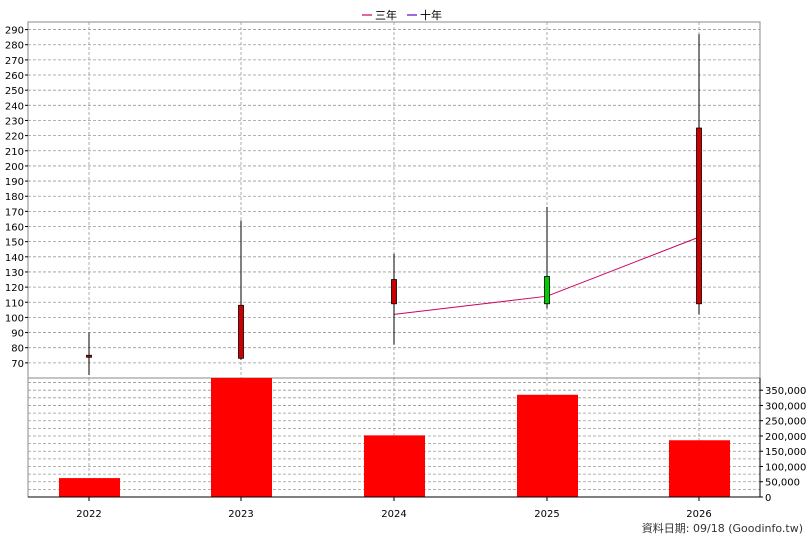 Image resolution: width=808 pixels, height=540 pixels. I want to click on legend-label-0: 三年, so click(386, 15).